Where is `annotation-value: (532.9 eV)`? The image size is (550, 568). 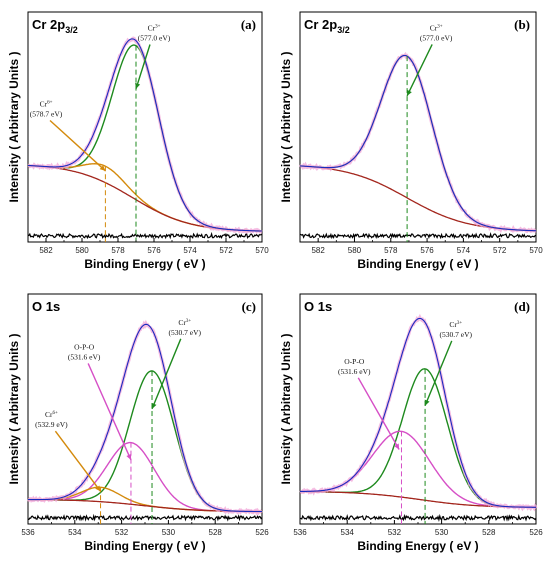 annotation-value: (532.9 eV) is located at coordinates (51, 424).